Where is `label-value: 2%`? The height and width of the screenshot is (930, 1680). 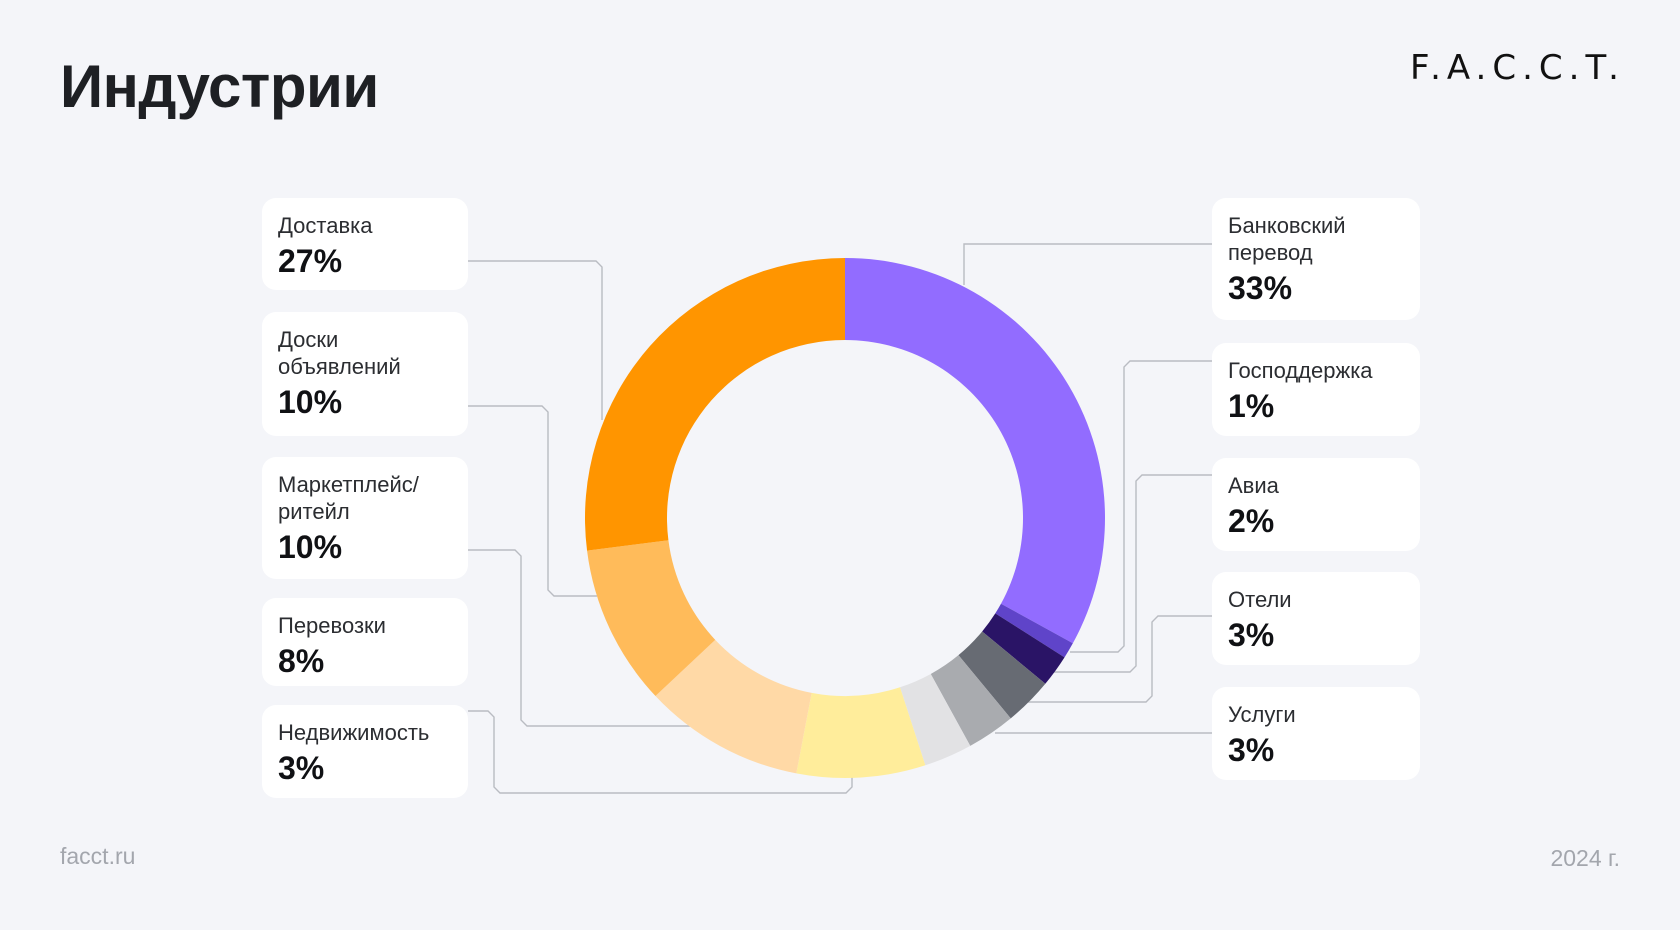 label-value: 2% is located at coordinates (1251, 521).